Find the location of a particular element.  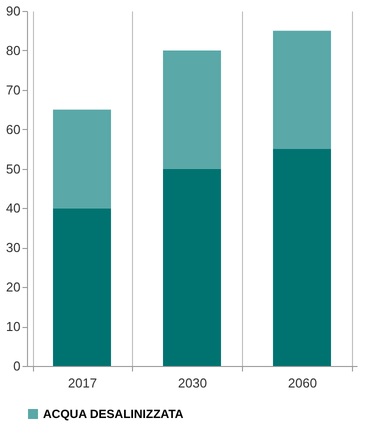

x-tick-label: 2030 is located at coordinates (192, 383).